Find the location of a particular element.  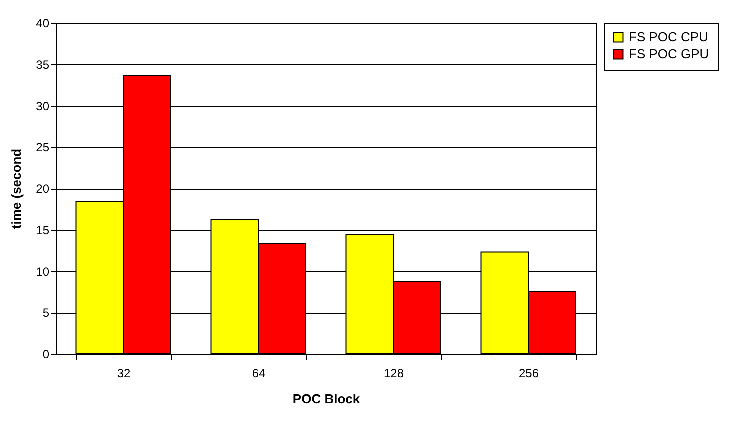

y-tick-label: 15 is located at coordinates (43, 230).